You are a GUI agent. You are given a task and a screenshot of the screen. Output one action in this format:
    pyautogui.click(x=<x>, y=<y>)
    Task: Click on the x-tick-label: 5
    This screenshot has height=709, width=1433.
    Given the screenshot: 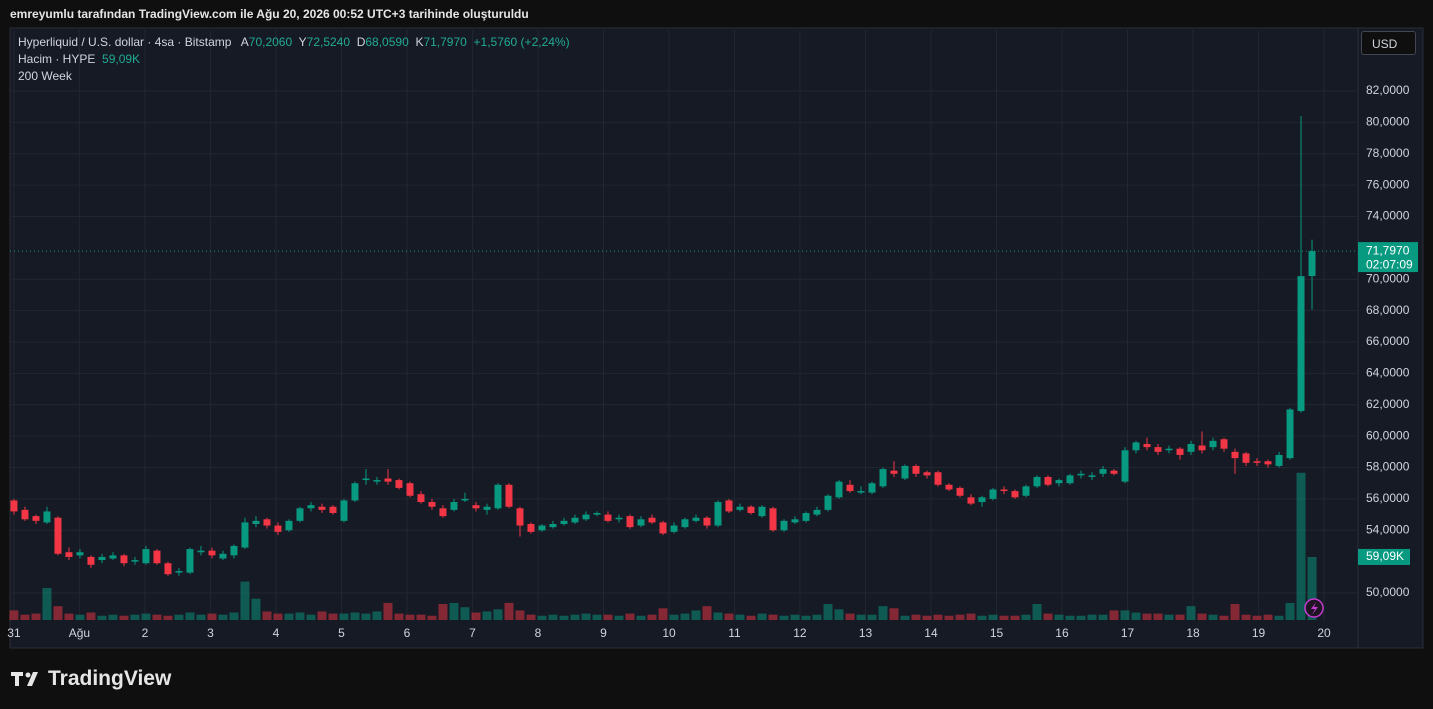 What is the action you would take?
    pyautogui.click(x=341, y=633)
    